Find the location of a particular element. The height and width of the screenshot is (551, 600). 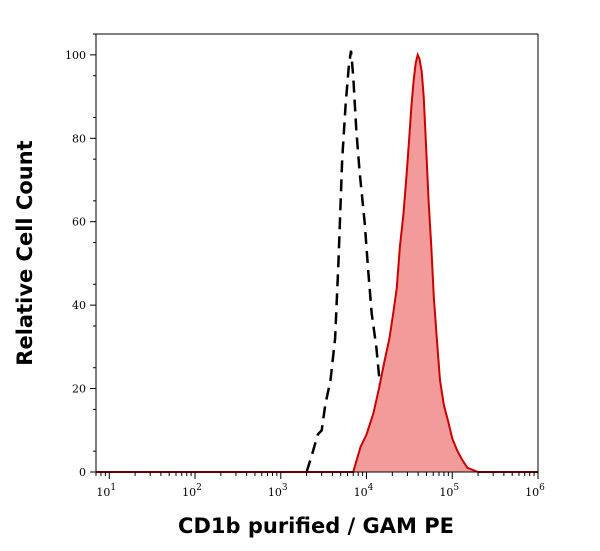

x-axis-title: CD1b purified / GAM PE is located at coordinates (316, 526).